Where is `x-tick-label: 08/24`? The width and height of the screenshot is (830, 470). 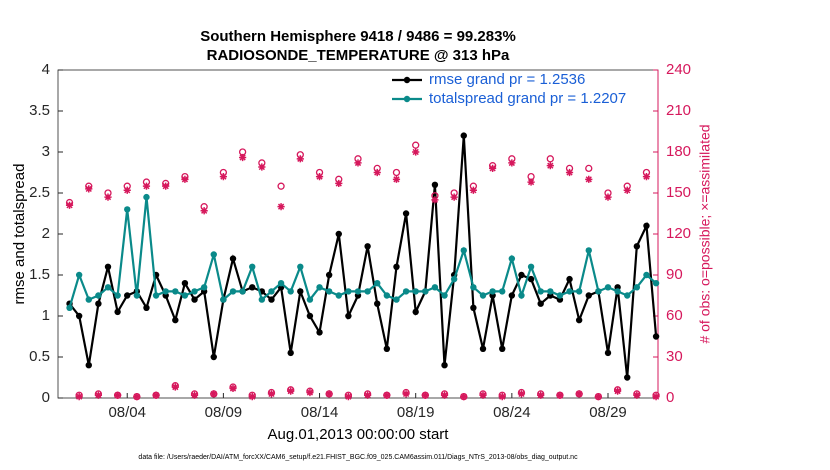 x-tick-label: 08/24 is located at coordinates (512, 412).